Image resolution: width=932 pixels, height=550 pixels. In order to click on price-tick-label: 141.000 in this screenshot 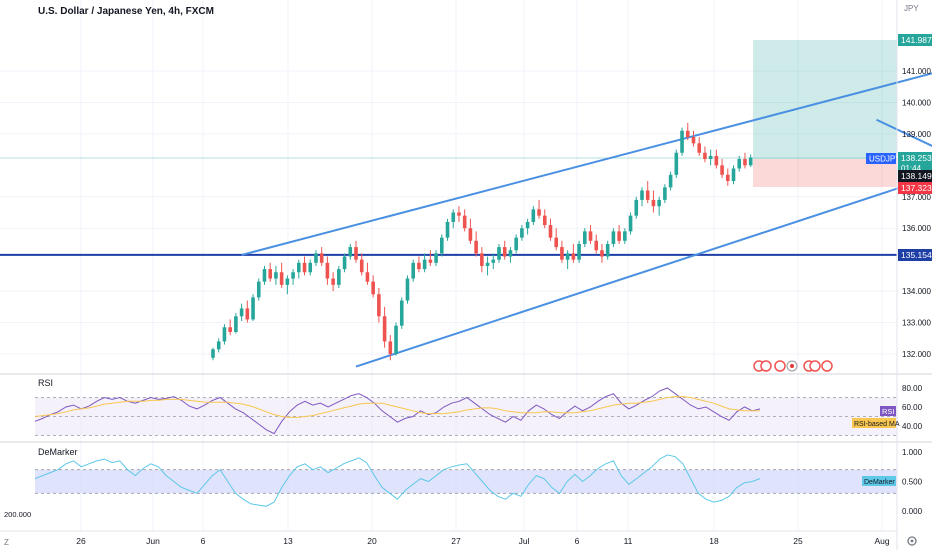, I will do `click(916, 71)`.